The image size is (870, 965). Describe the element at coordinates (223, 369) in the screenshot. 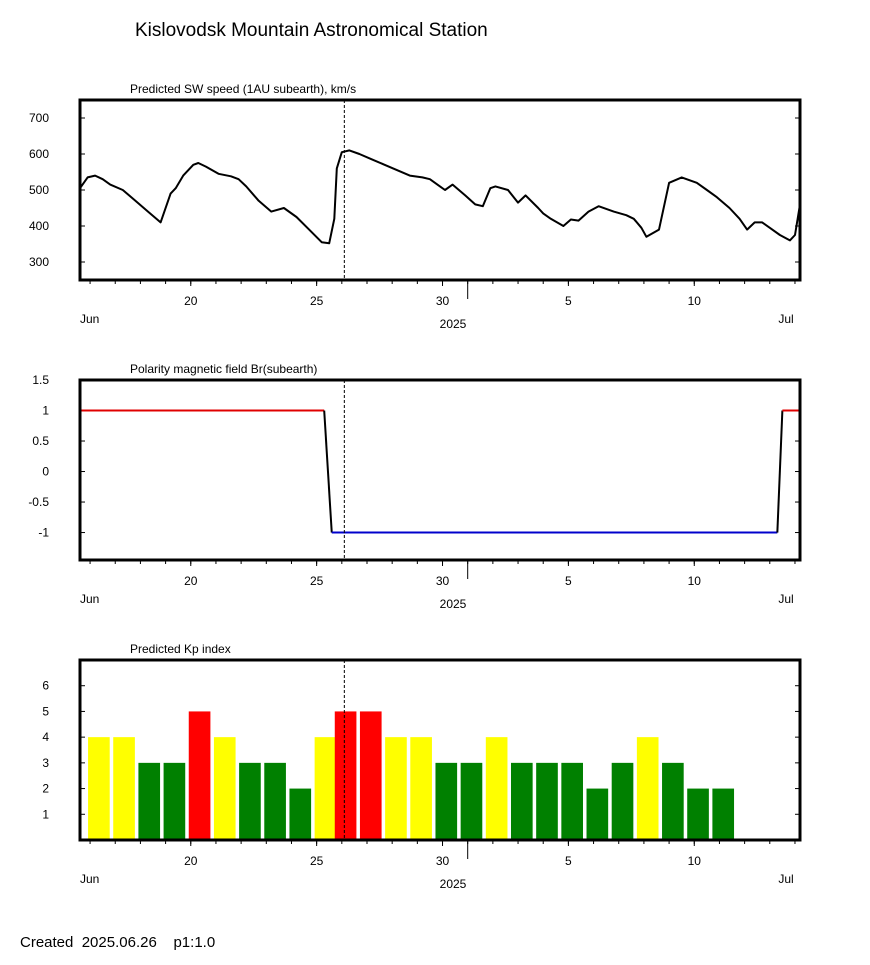

I see `panel-title-2: Polarity magnetic field Br(subearth)` at that location.